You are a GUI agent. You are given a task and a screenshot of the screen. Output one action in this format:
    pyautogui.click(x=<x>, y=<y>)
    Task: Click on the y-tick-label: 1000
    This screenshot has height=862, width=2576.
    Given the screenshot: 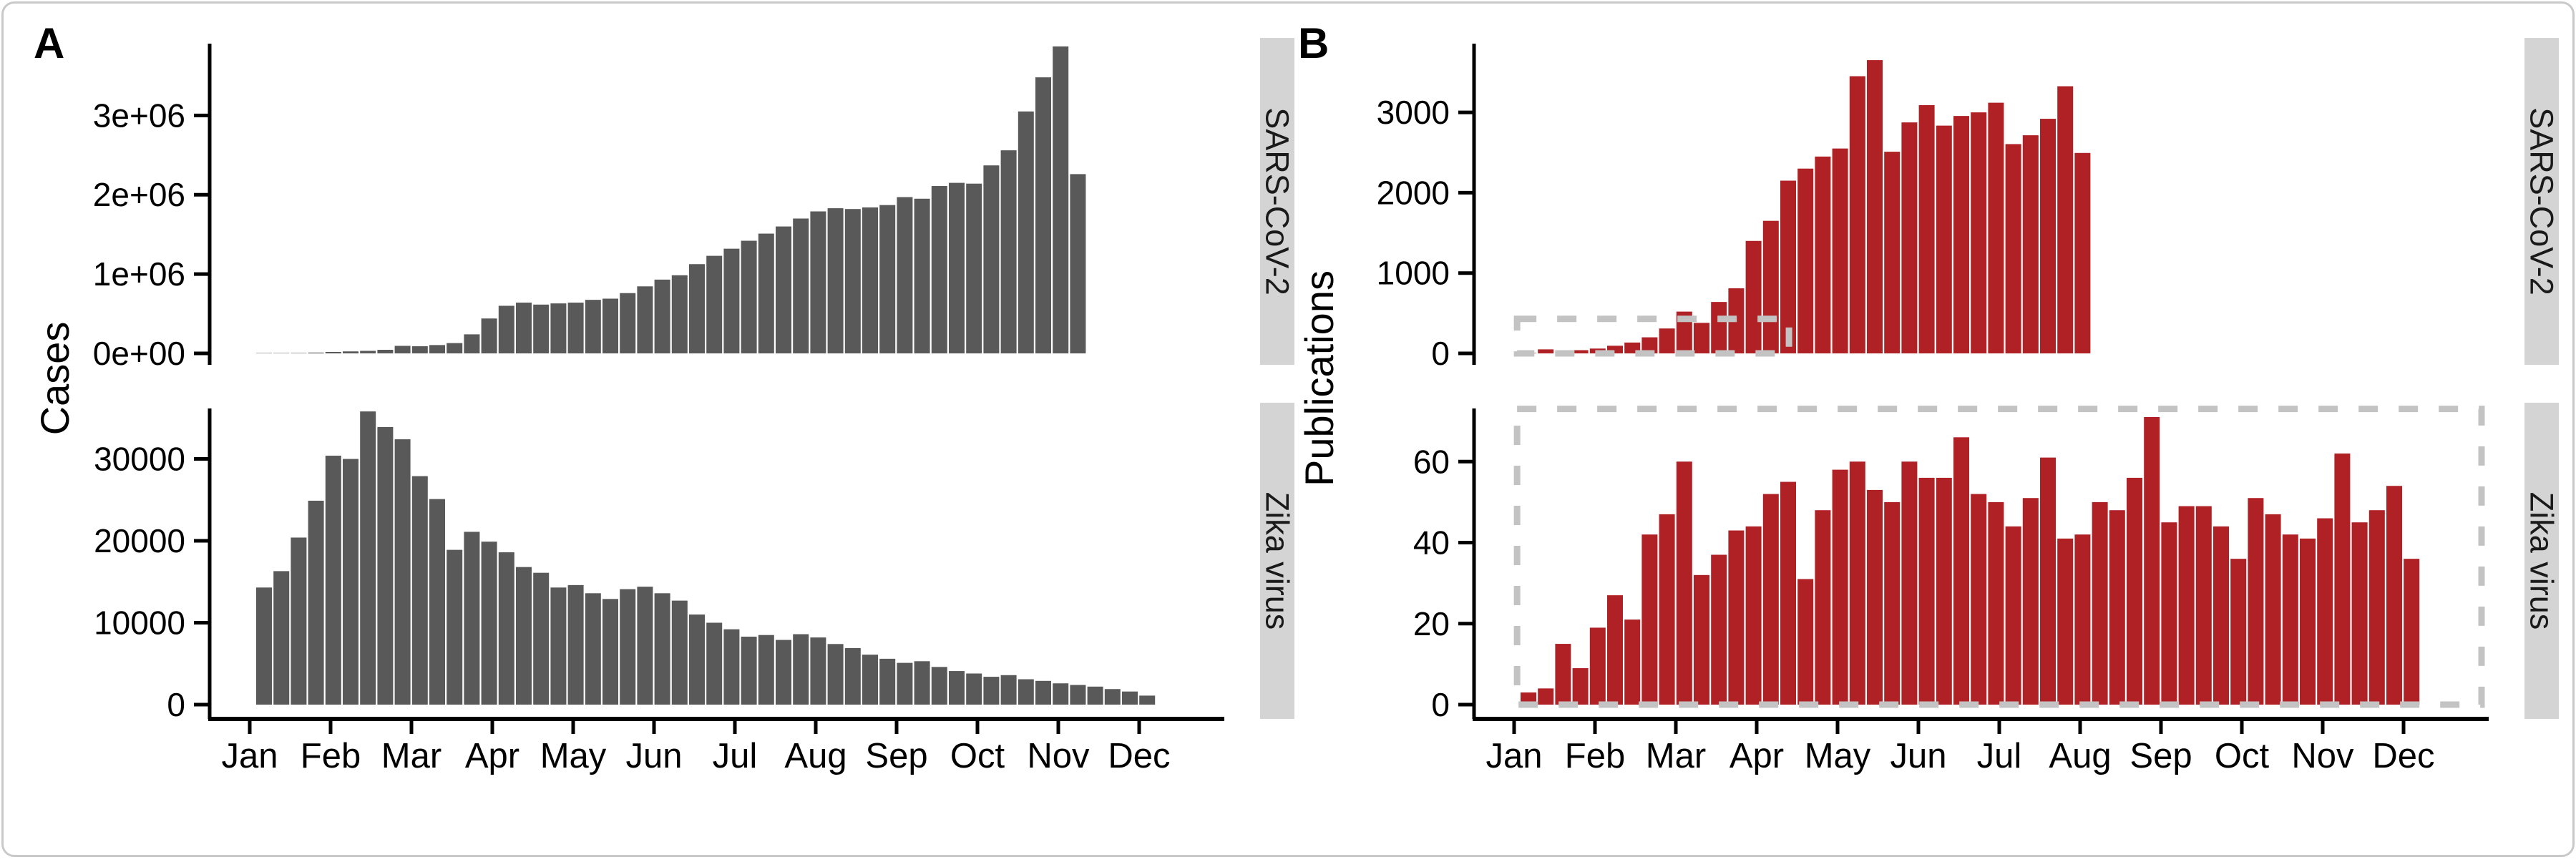 What is the action you would take?
    pyautogui.click(x=1413, y=273)
    